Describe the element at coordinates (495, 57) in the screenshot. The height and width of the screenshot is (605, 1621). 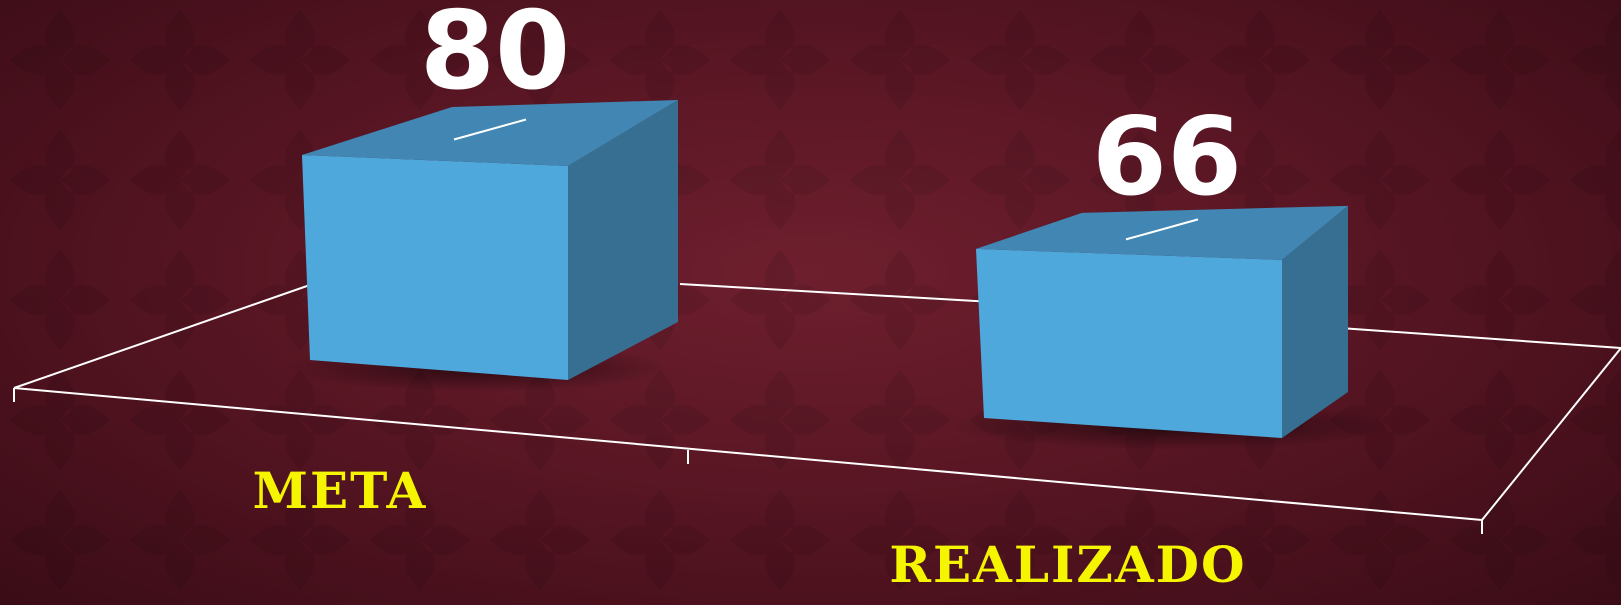
I see `data-label: 80` at that location.